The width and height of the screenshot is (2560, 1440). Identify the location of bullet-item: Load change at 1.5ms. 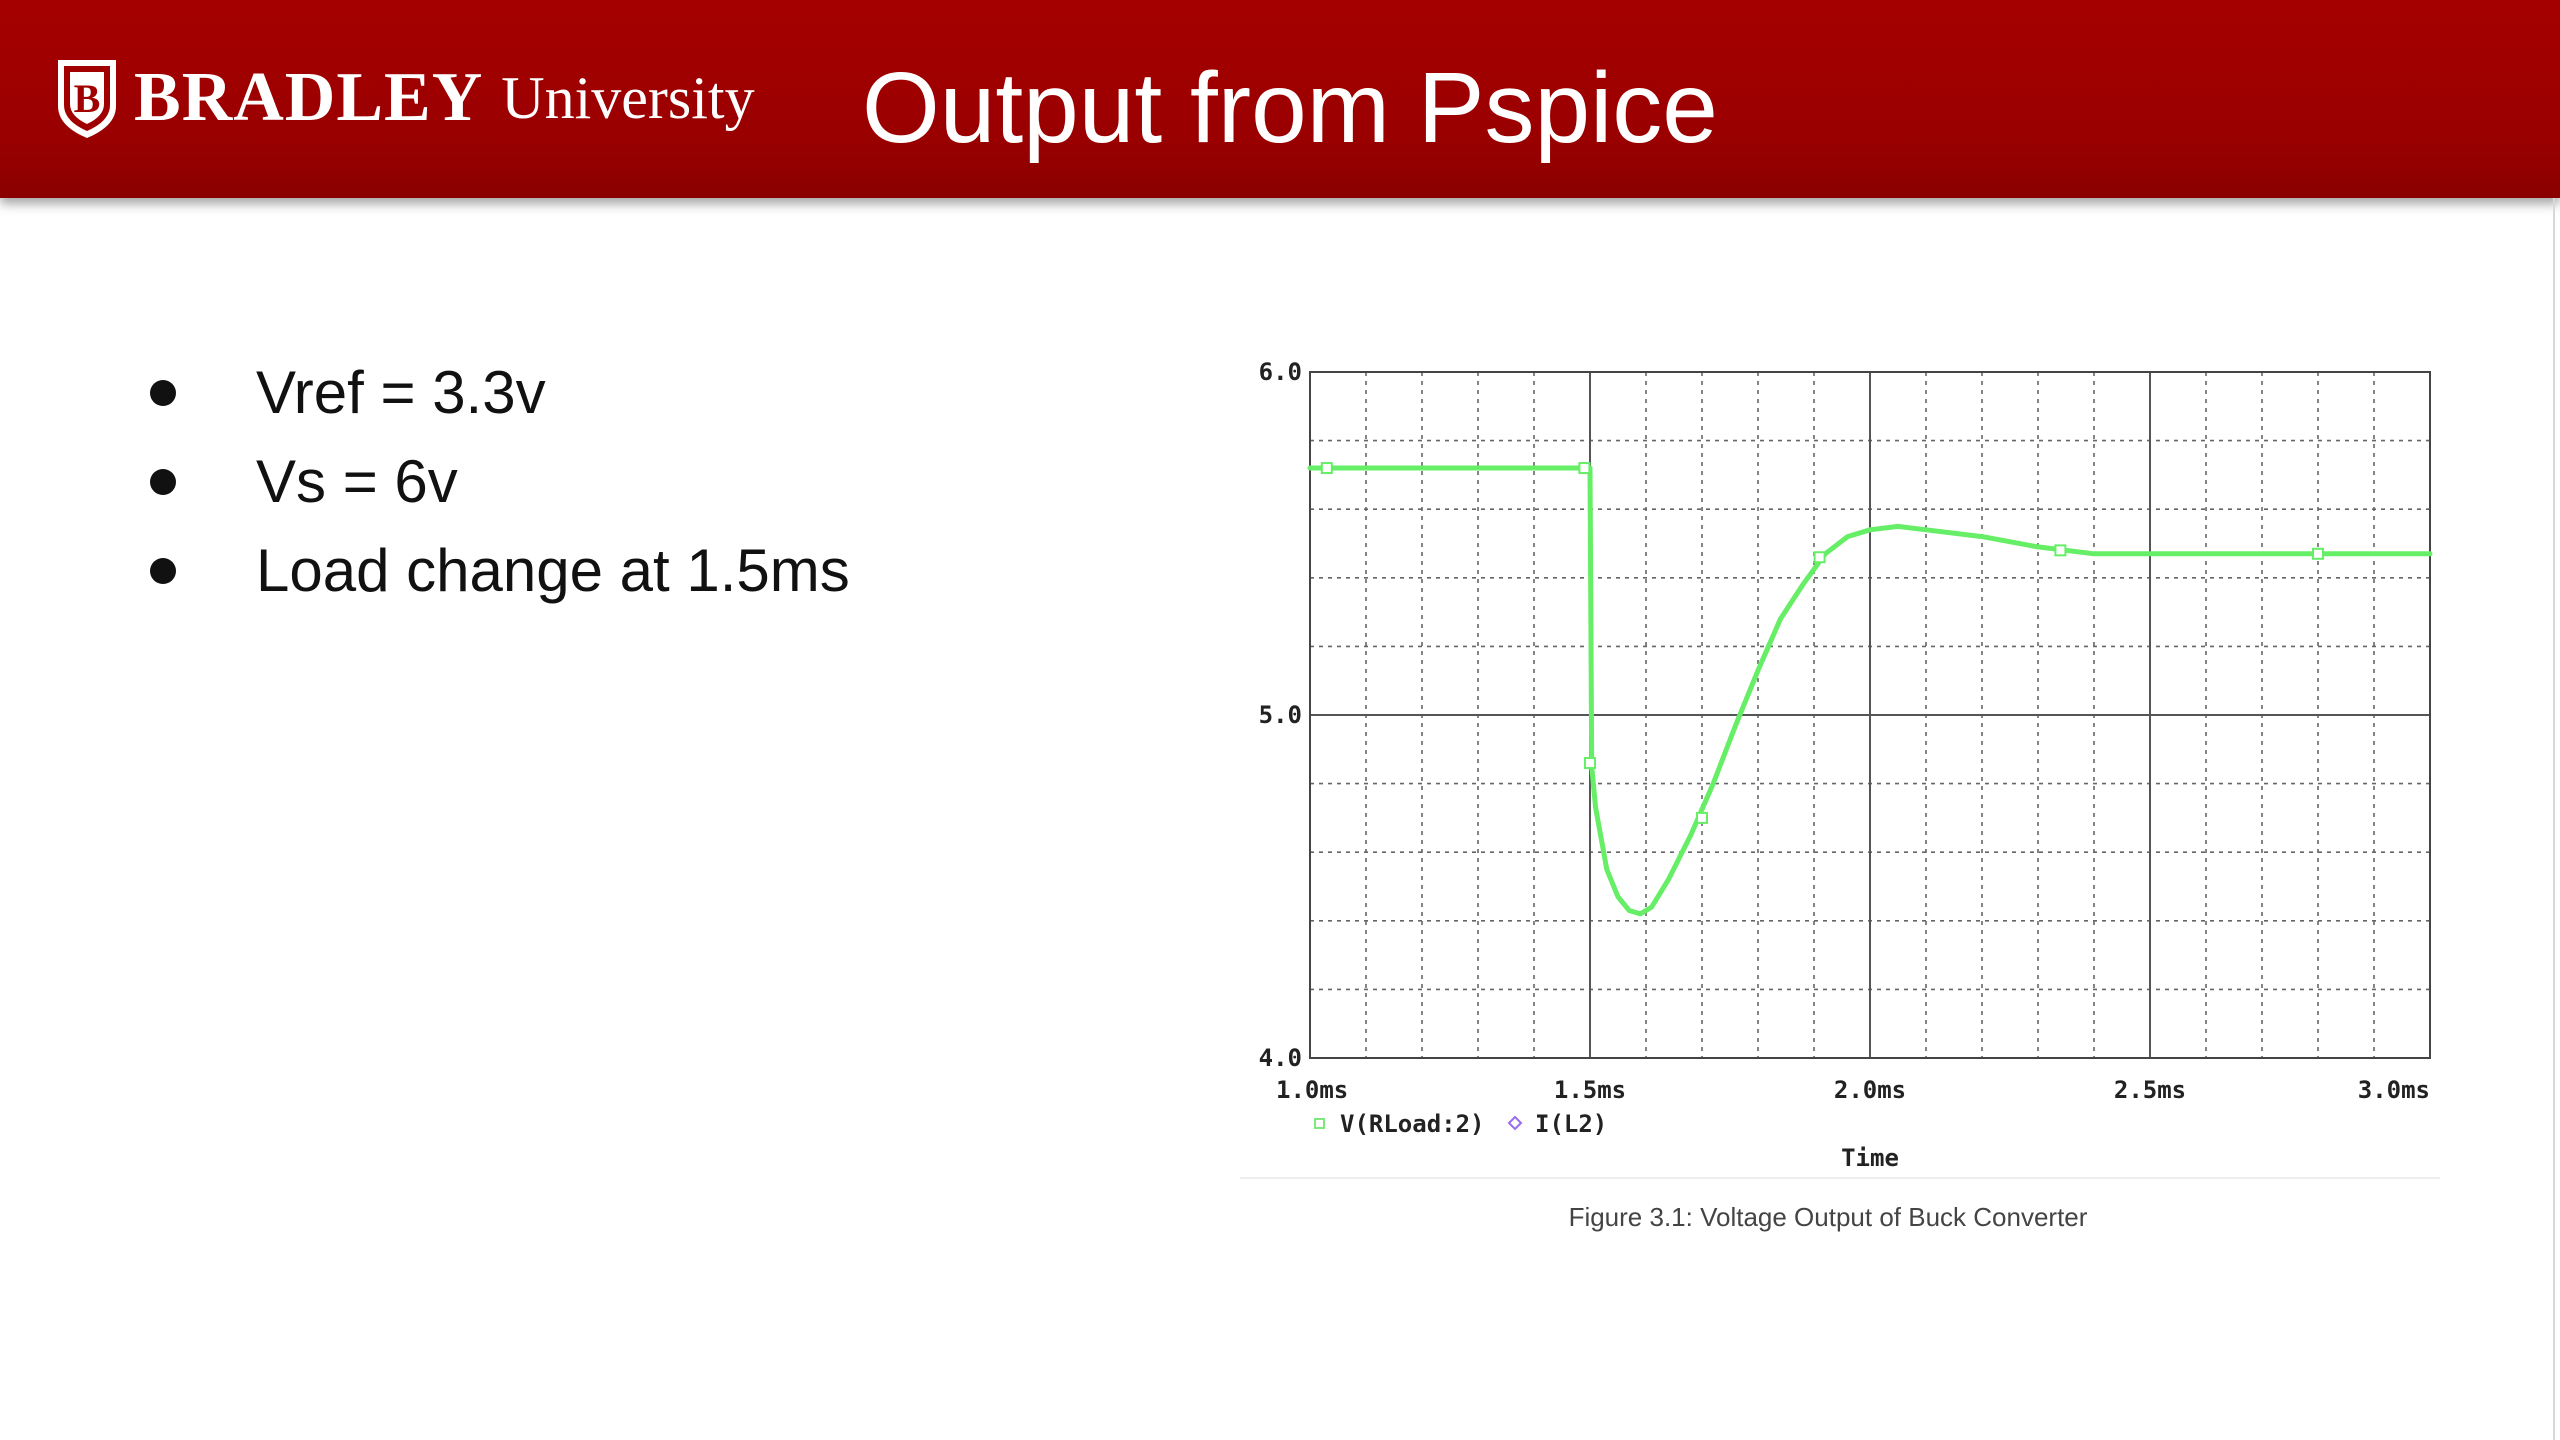
(495, 570).